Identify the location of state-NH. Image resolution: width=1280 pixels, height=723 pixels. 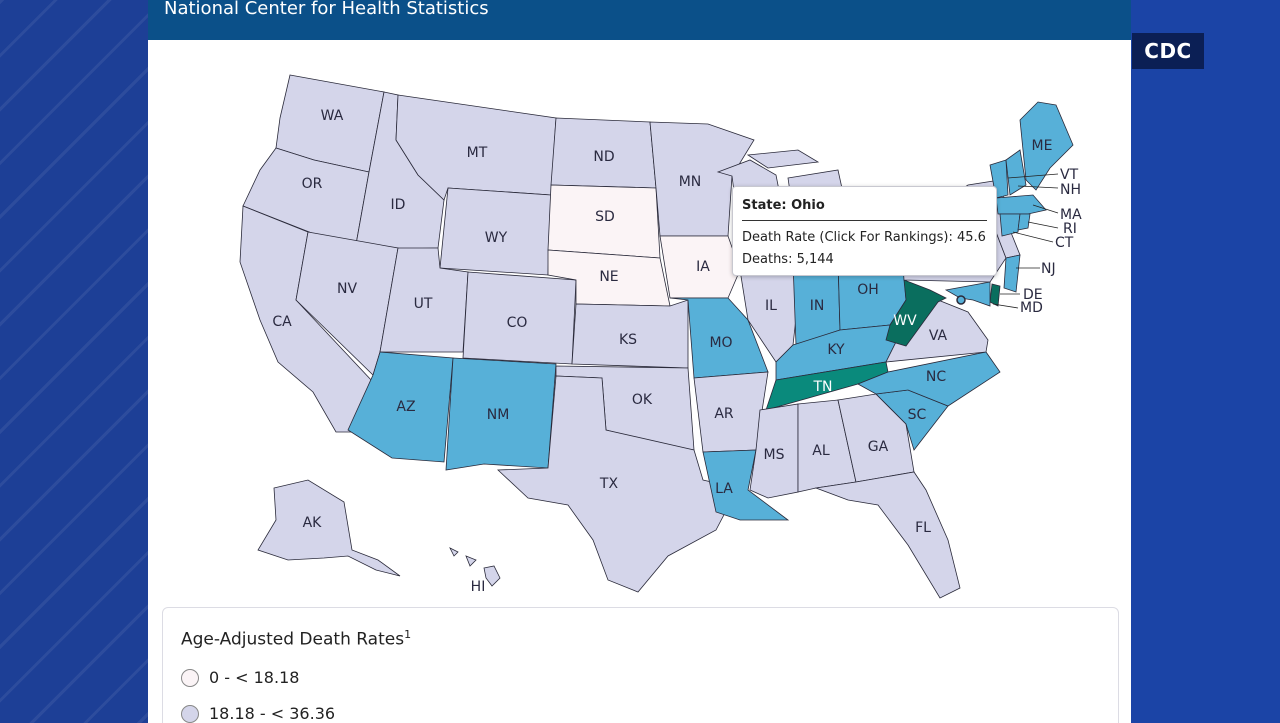
(1016, 172).